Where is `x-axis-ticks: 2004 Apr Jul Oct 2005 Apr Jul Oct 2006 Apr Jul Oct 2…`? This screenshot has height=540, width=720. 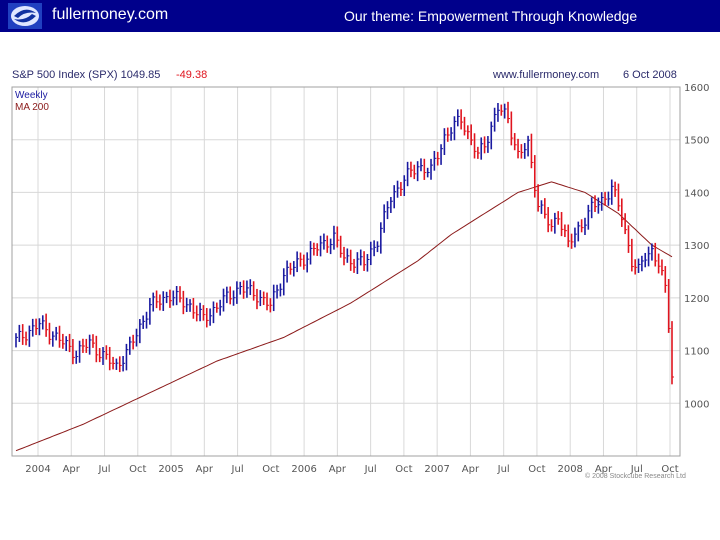
x-axis-ticks: 2004 Apr Jul Oct 2005 Apr Jul Oct 2006 Apr Jul Oct 2… is located at coordinates (351, 469).